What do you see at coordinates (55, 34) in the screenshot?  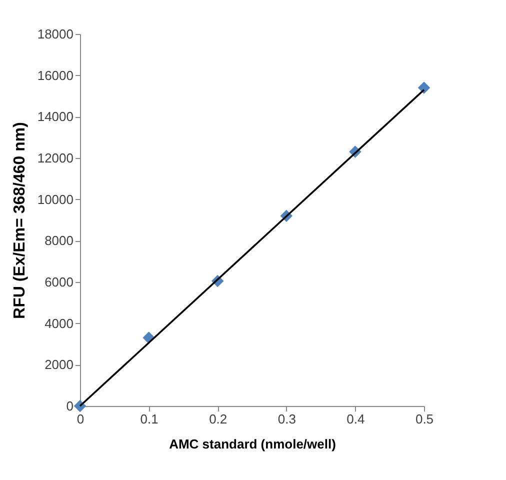 I see `y-tick-label: 18000` at bounding box center [55, 34].